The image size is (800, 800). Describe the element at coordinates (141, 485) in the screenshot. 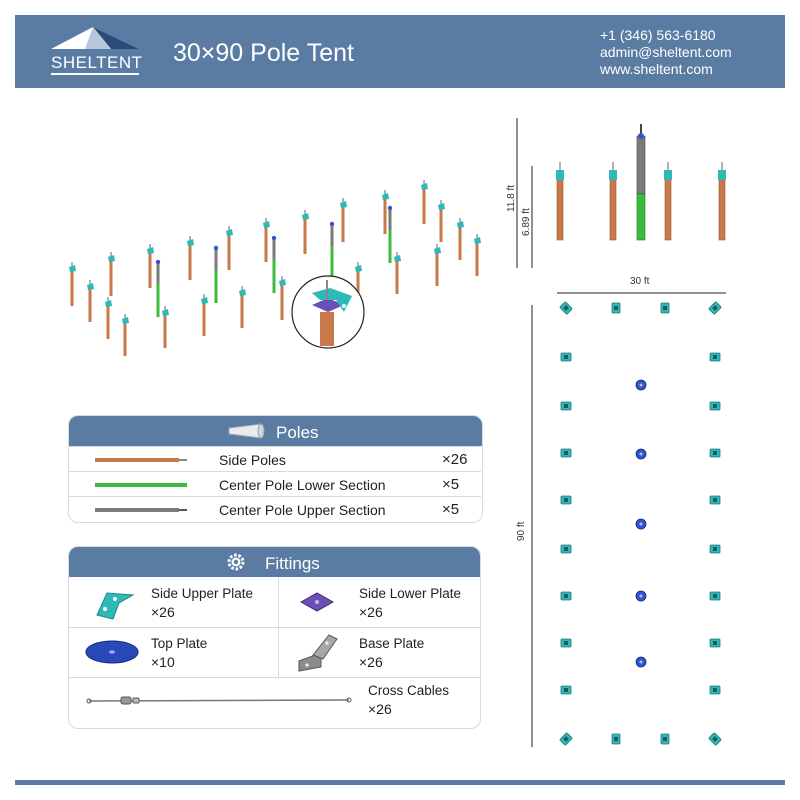

I see `center-lower-swatch` at that location.